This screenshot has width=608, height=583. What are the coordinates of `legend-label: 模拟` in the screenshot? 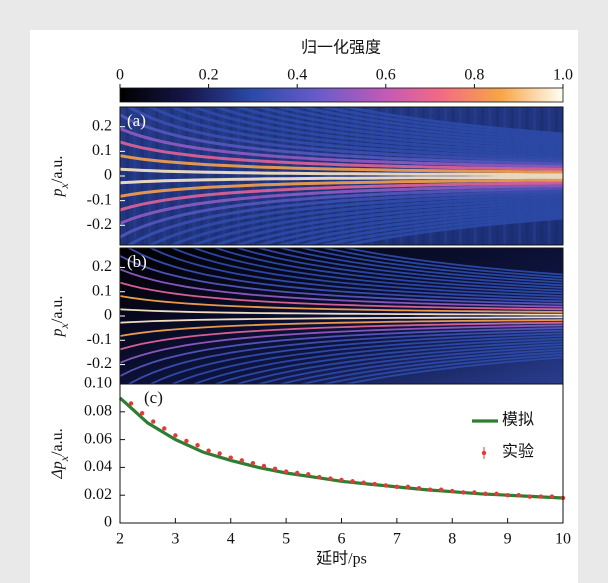 It's located at (518, 420).